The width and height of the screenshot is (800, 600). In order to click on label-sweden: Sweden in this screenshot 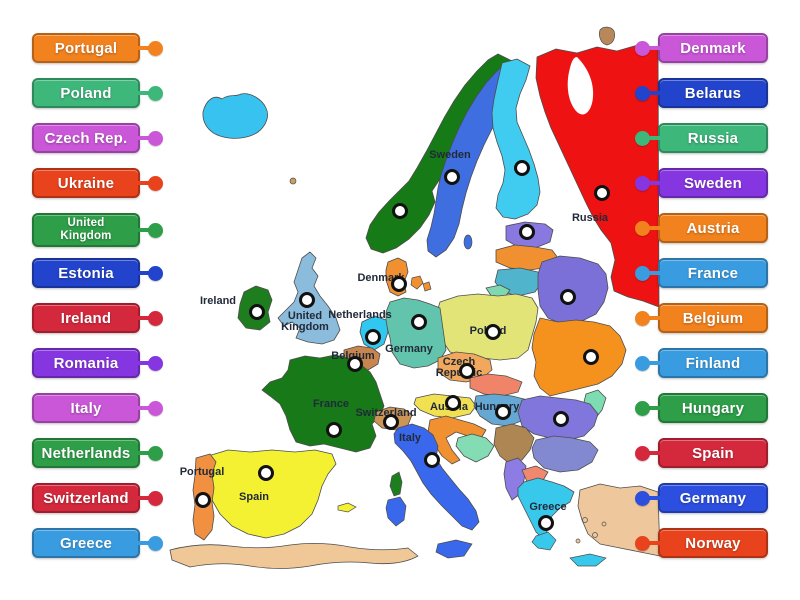, I will do `click(701, 183)`.